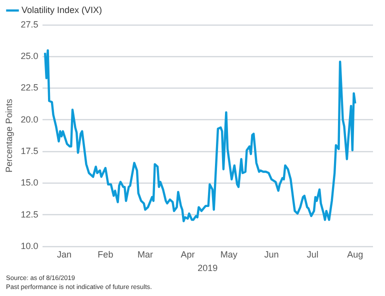 The width and height of the screenshot is (385, 296). I want to click on y-tick-label: 25.0, so click(29, 56).